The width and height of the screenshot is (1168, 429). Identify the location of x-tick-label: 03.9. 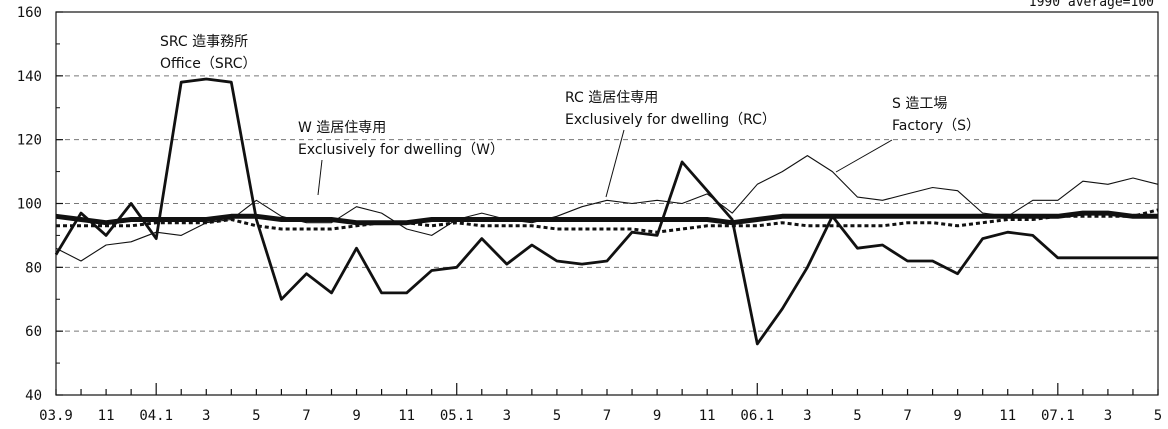
(56, 416).